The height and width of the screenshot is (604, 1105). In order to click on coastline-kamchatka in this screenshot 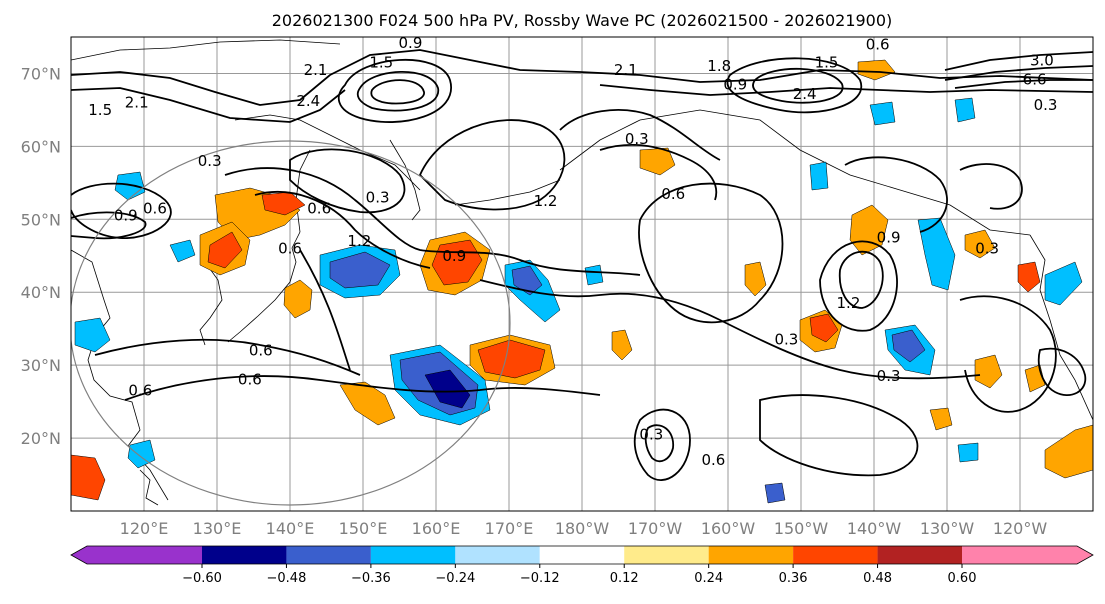, I will do `click(405, 180)`.